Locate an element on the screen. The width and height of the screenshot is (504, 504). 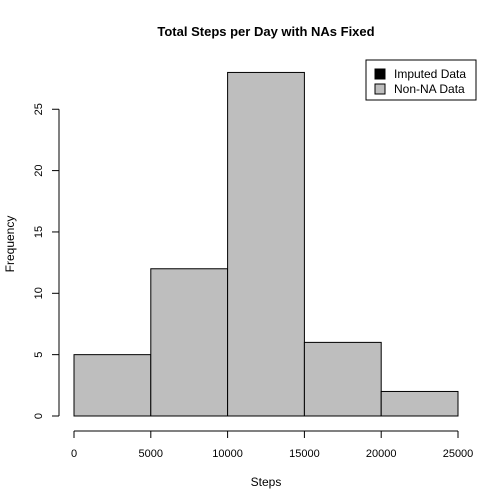
y-tick-label: 5 is located at coordinates (39, 355).